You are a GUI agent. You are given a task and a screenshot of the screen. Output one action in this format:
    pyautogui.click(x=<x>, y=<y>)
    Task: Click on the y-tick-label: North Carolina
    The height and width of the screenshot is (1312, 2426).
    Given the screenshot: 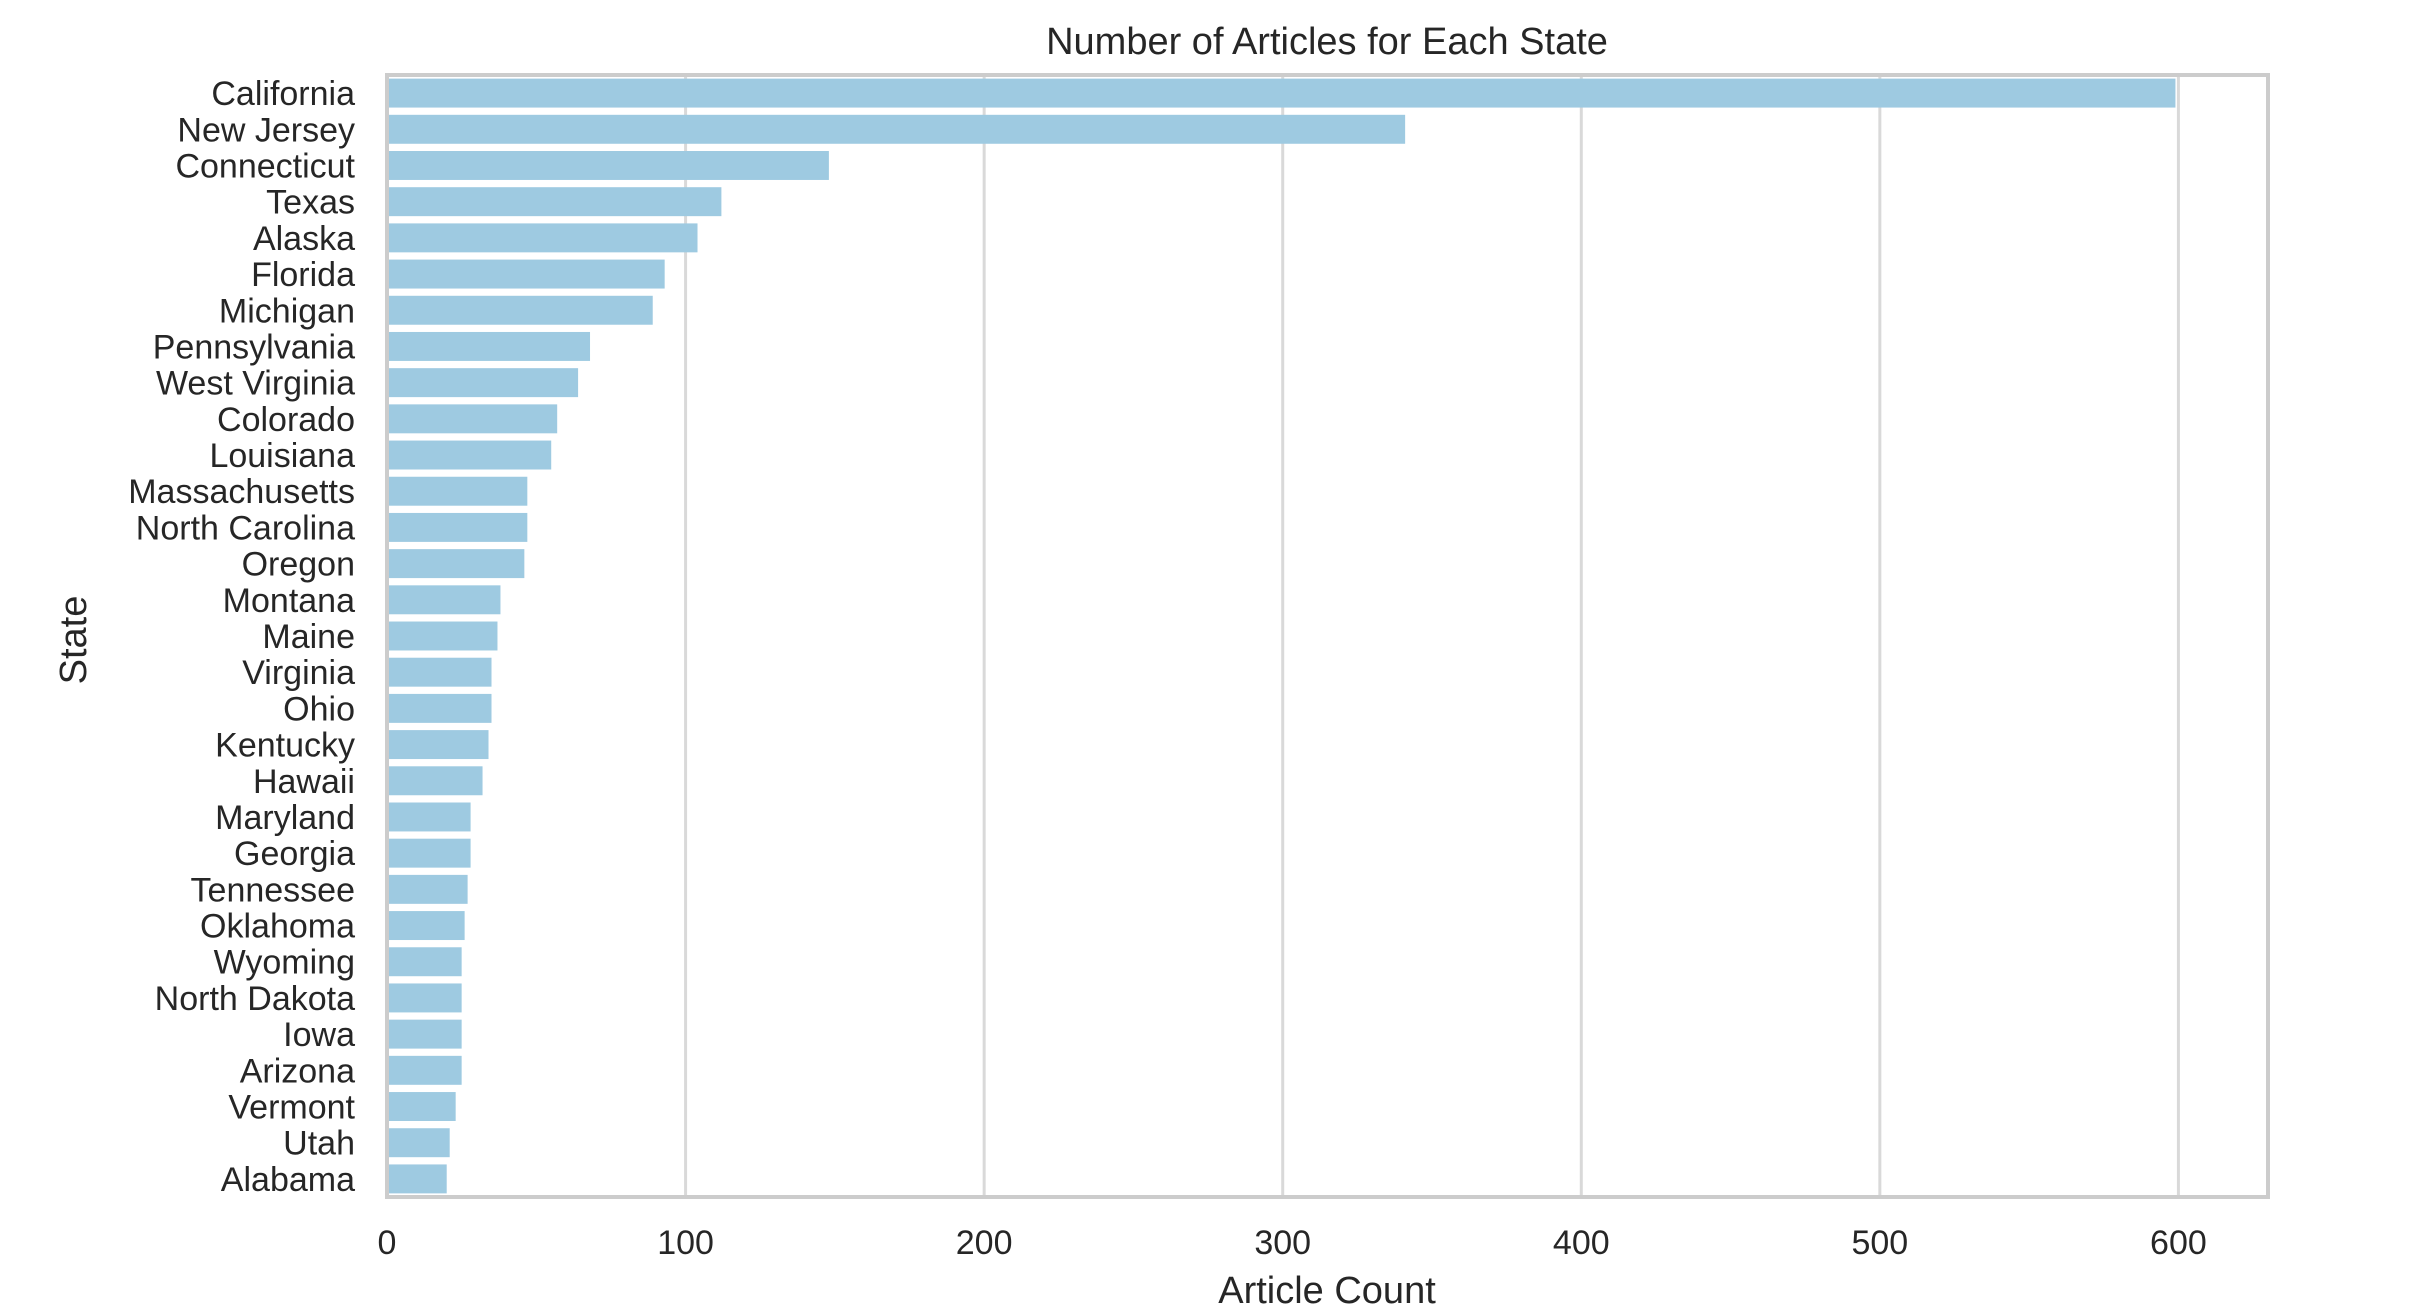 What is the action you would take?
    pyautogui.click(x=245, y=528)
    